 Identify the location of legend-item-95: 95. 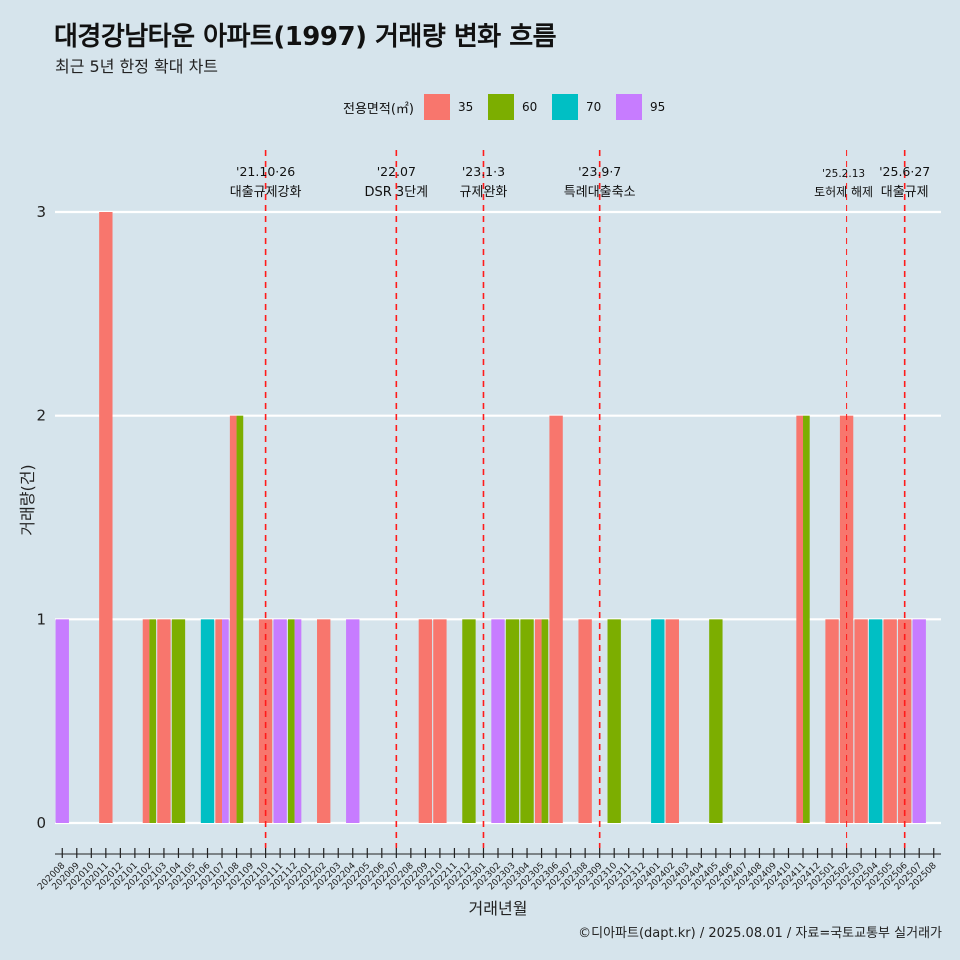
(643, 107).